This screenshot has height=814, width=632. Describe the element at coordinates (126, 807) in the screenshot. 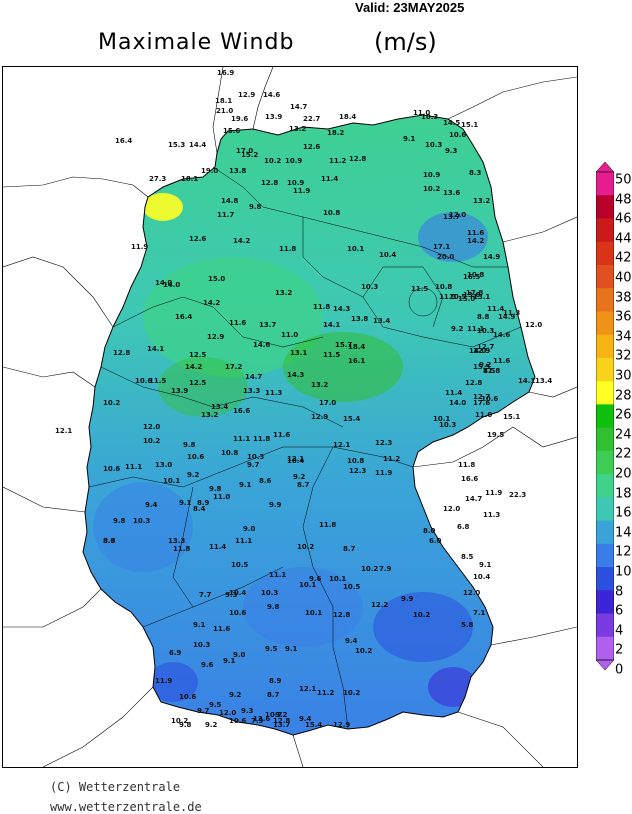

I see `footer-url: www.wetterzentrale.de` at that location.